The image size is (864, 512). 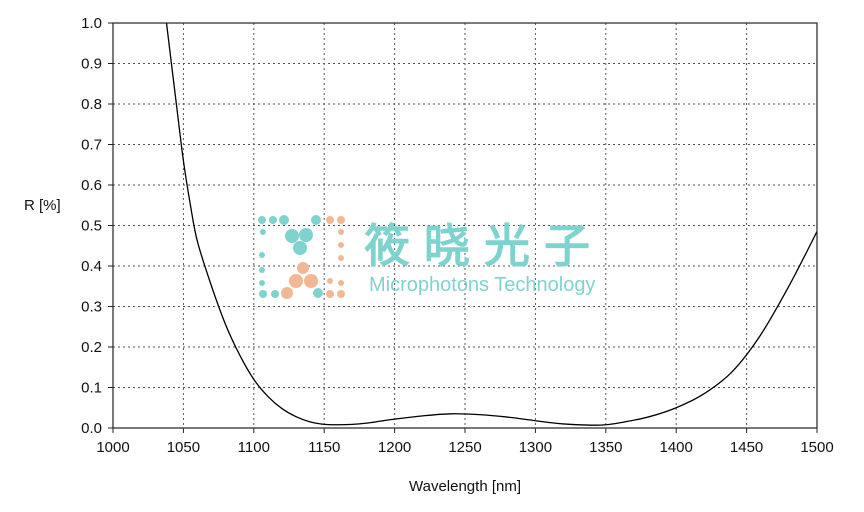 I want to click on x-tick-label: 1100, so click(x=254, y=447).